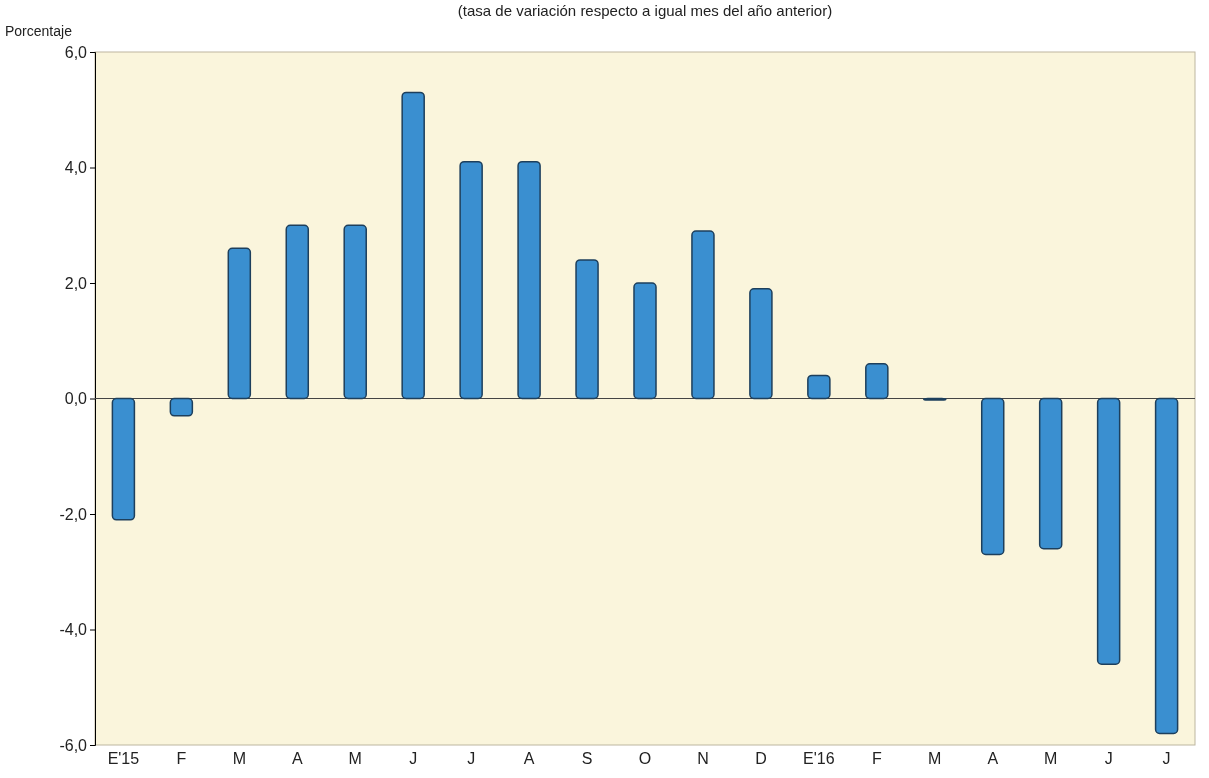  Describe the element at coordinates (73, 745) in the screenshot. I see `y-tick-label: -6,0` at that location.